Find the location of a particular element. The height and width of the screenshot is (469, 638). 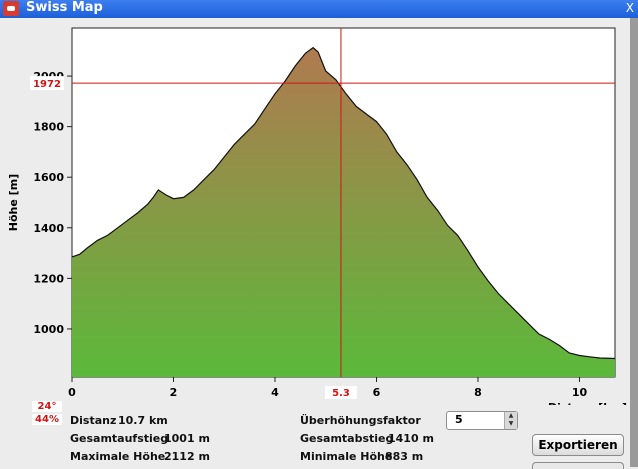

distanz-label: Distanz is located at coordinates (93, 420).